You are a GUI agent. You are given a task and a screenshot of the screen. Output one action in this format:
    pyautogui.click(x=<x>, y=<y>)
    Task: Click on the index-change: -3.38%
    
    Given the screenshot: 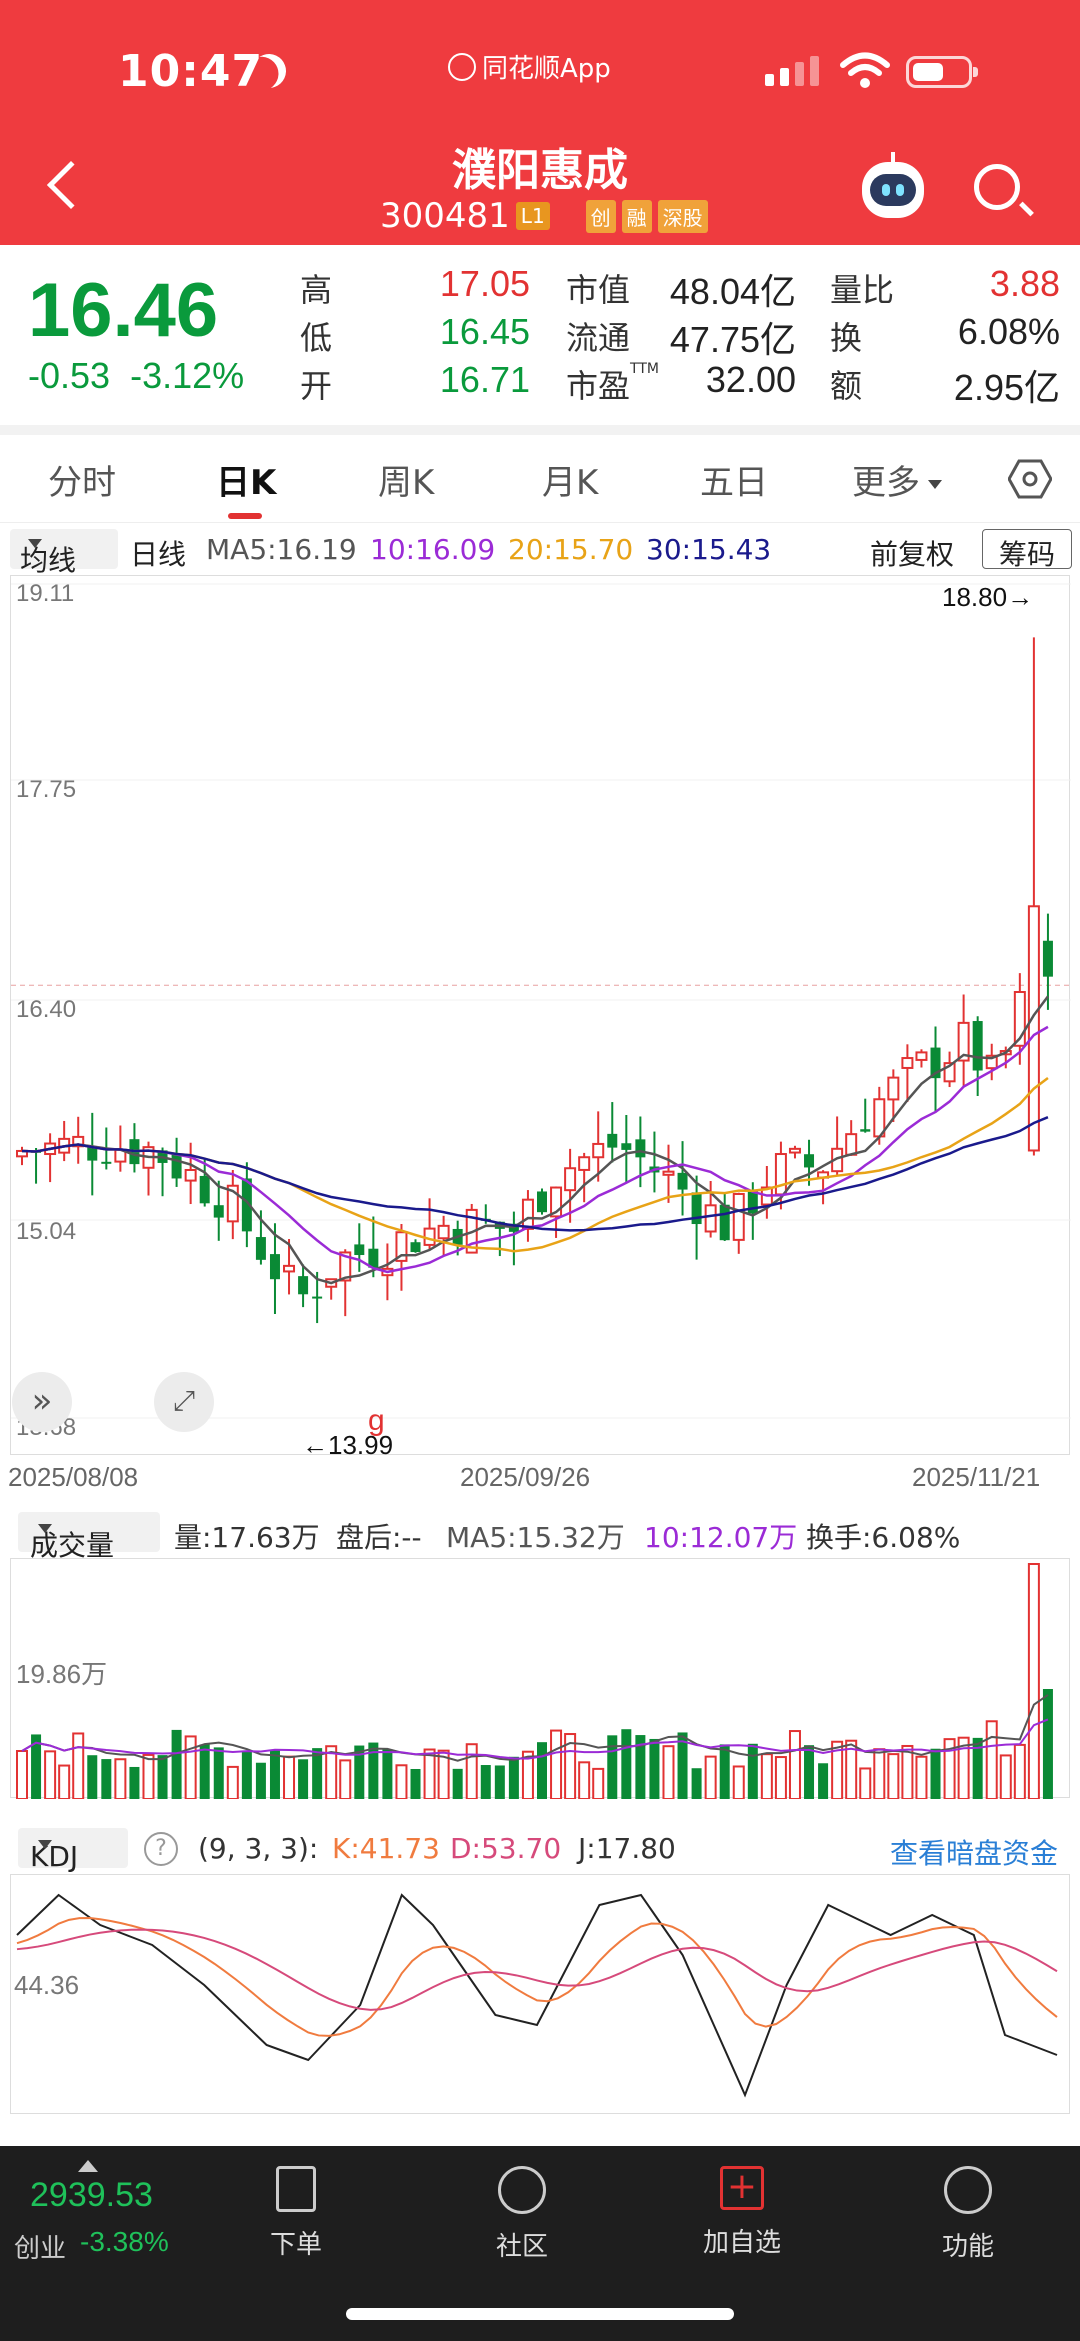 What is the action you would take?
    pyautogui.click(x=124, y=2241)
    